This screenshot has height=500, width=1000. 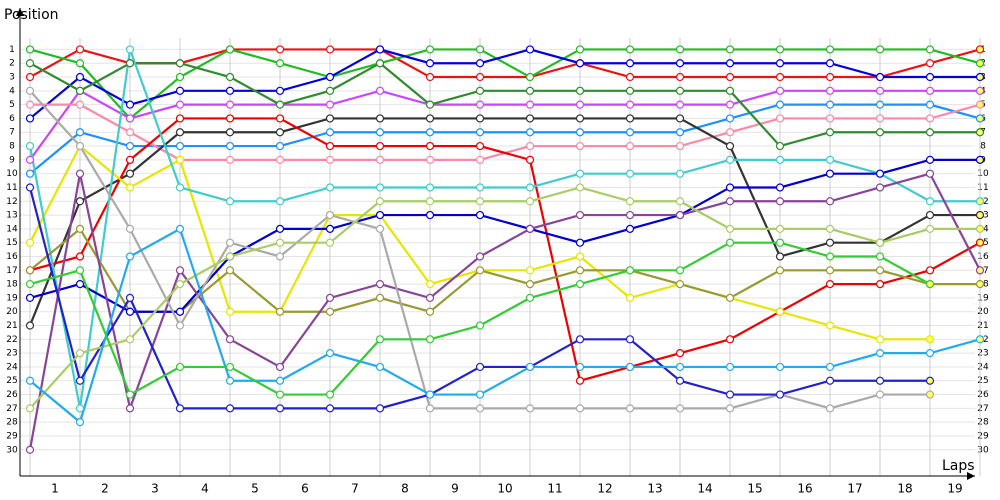 What do you see at coordinates (12, 119) in the screenshot?
I see `y-tick-label: 6` at bounding box center [12, 119].